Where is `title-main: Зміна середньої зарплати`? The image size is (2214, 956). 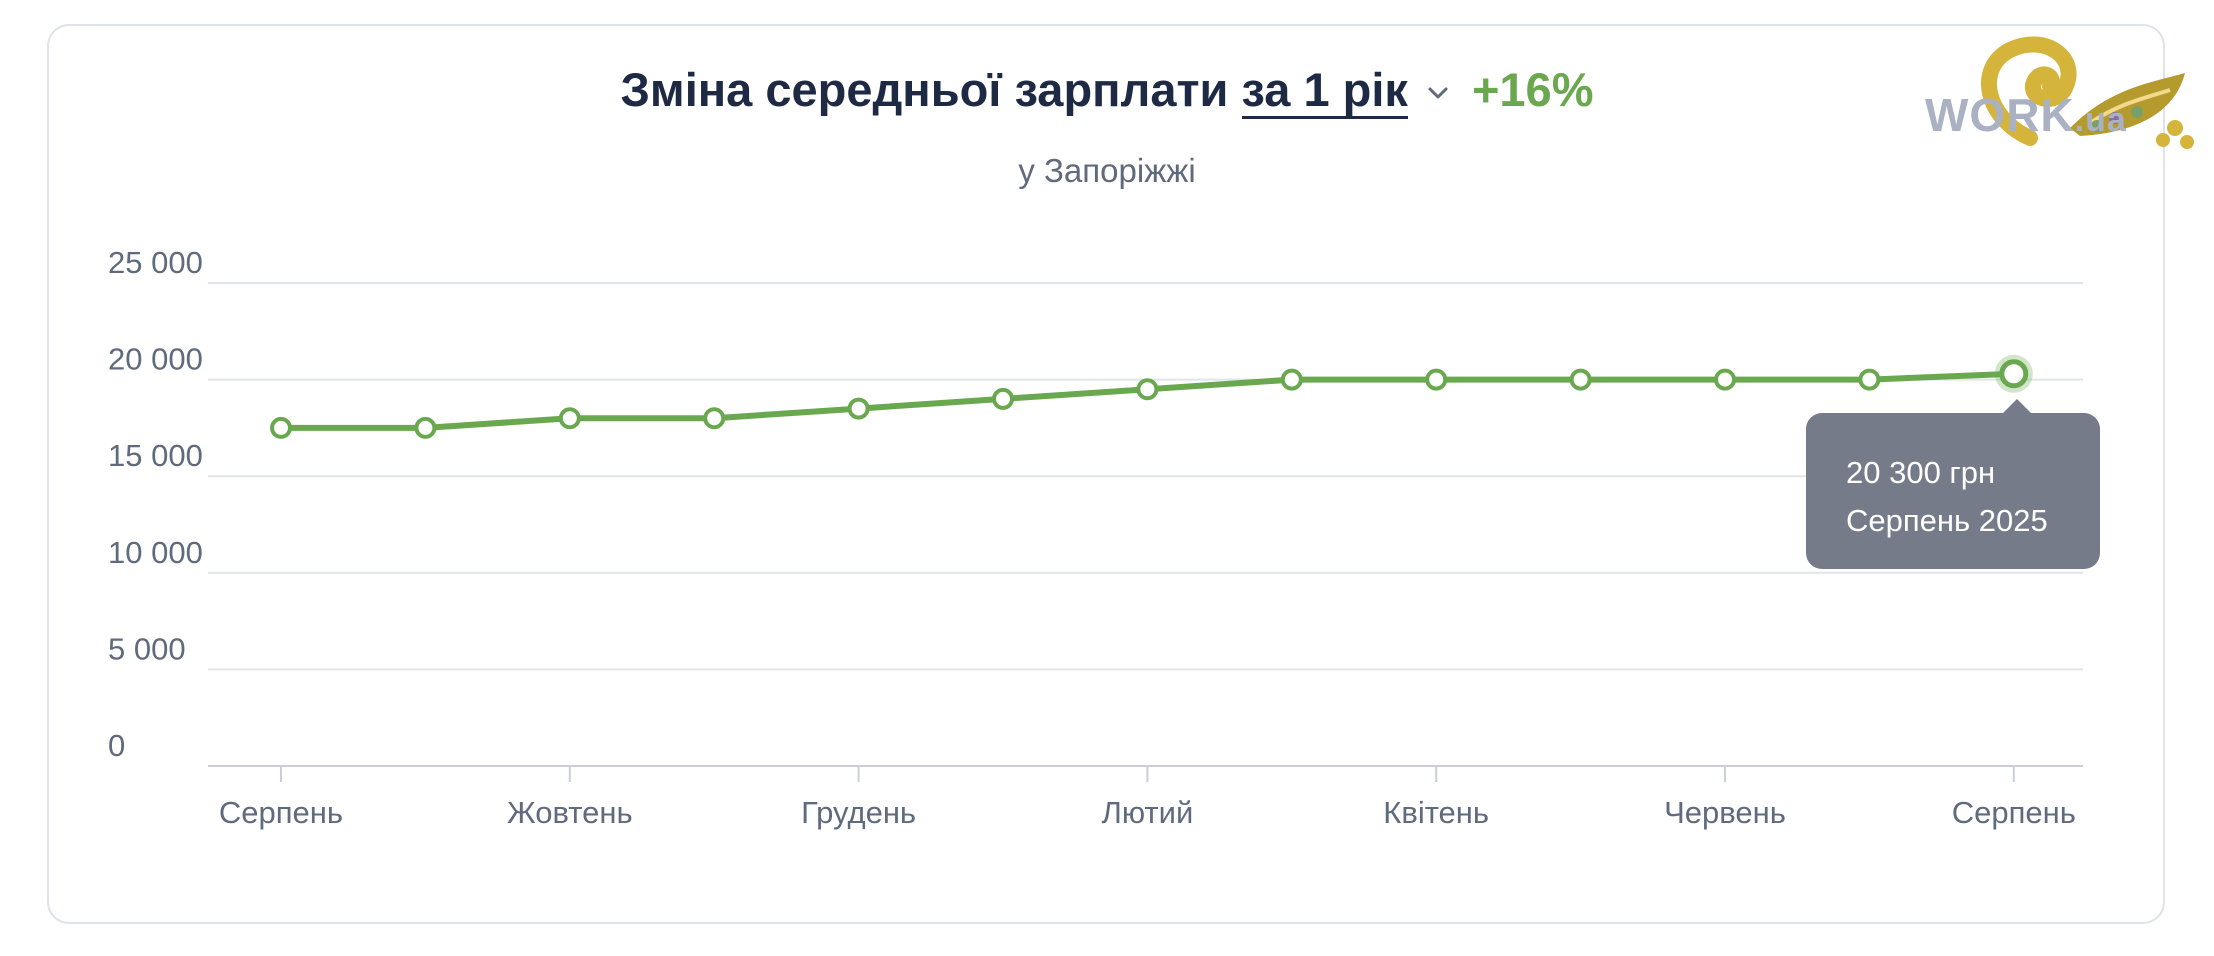
title-main: Зміна середньої зарплати is located at coordinates (924, 89).